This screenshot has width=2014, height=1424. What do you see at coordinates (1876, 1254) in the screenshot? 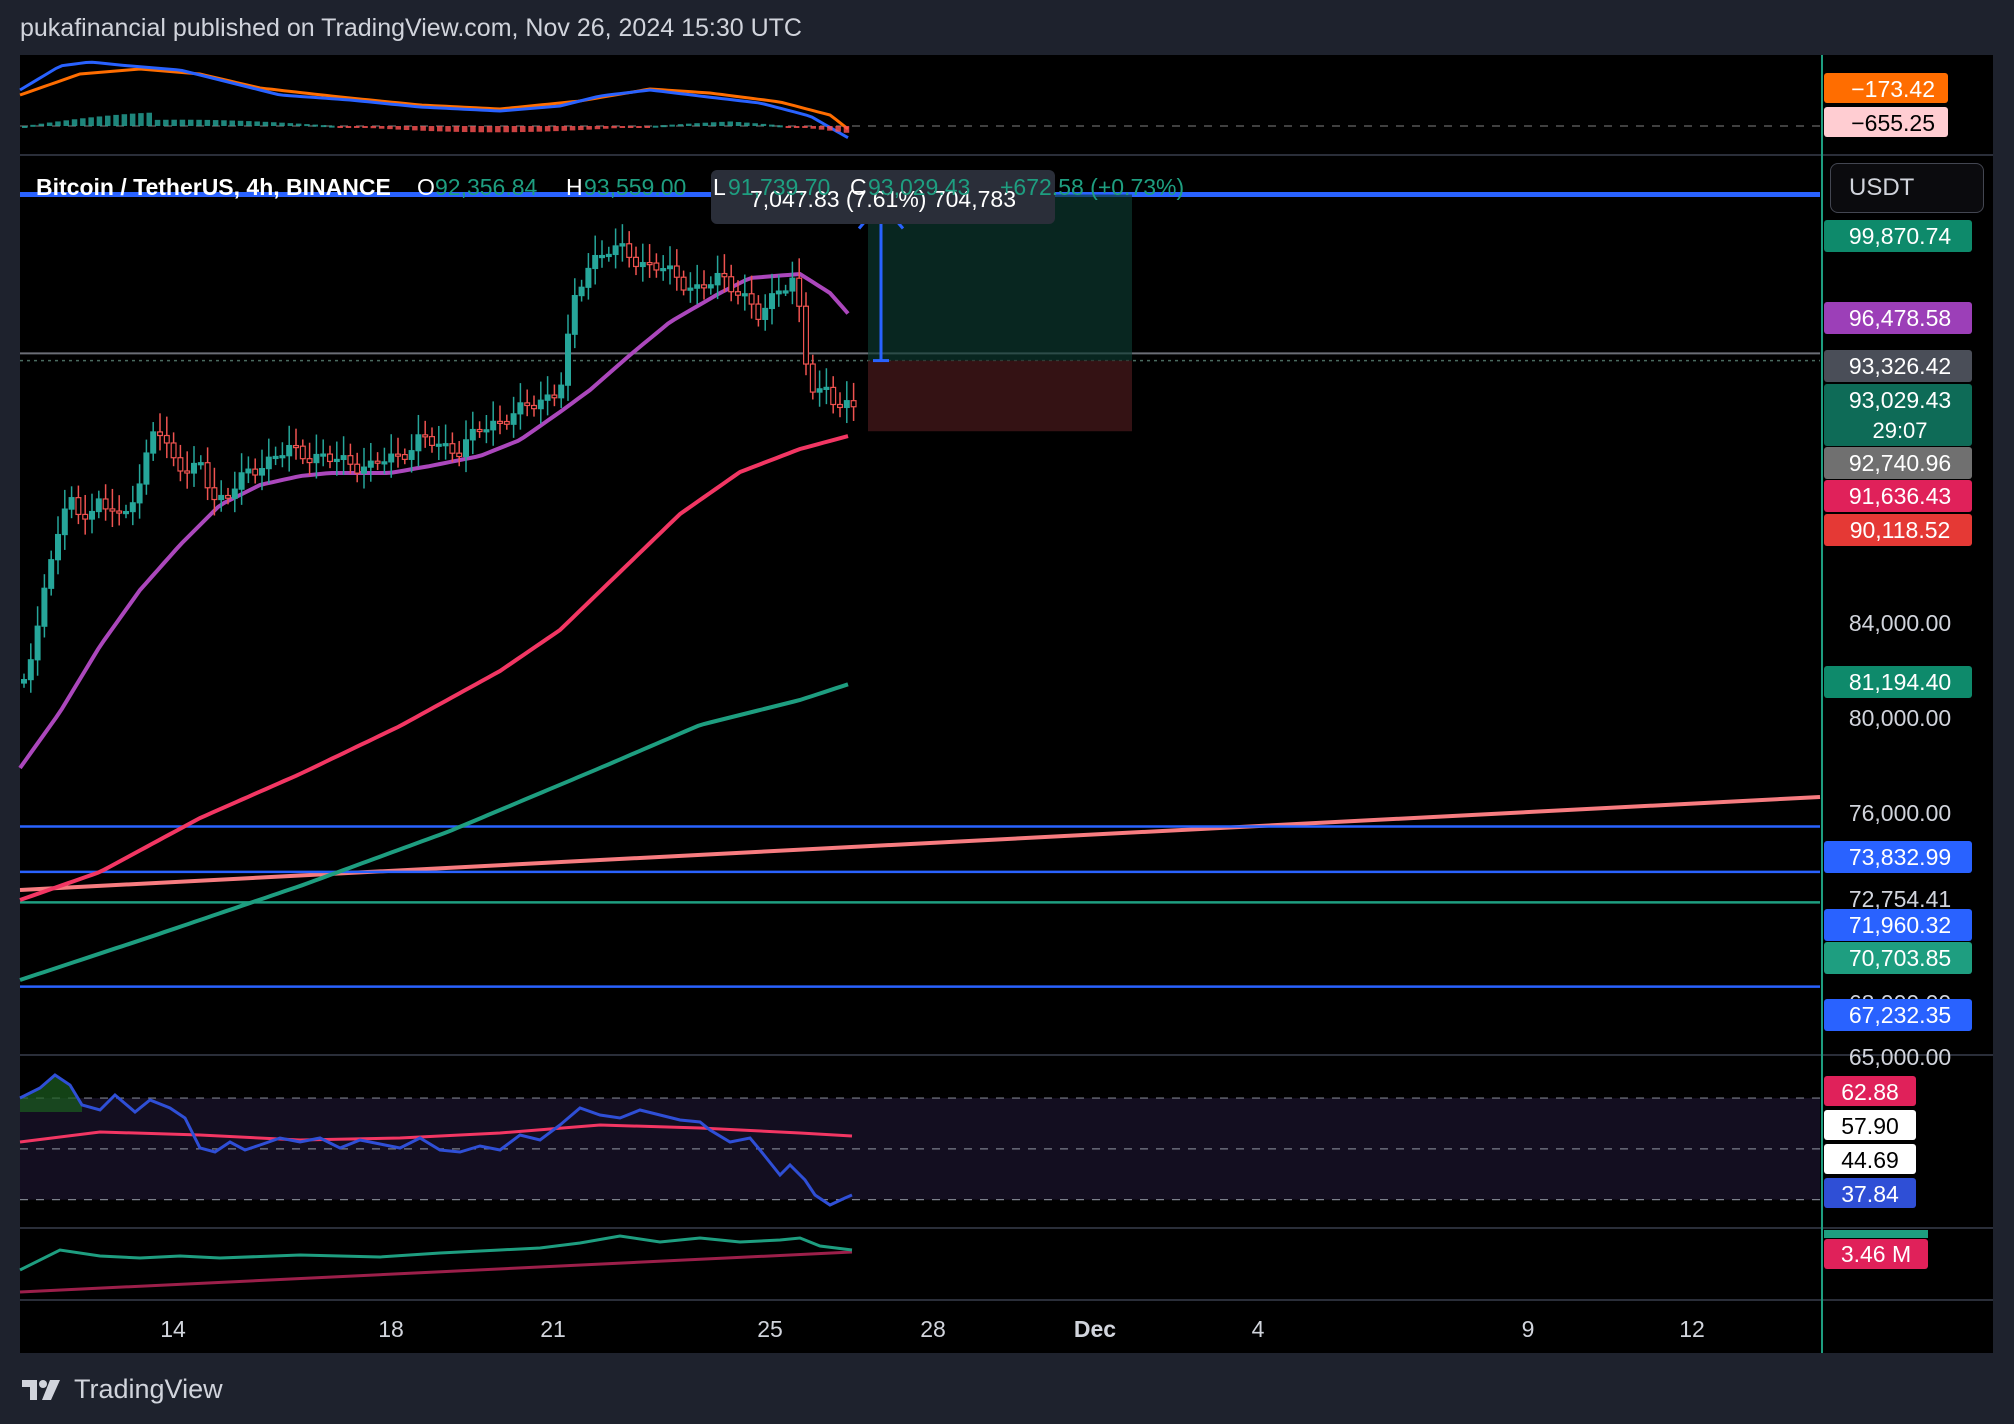
I see `volume-value-tag` at bounding box center [1876, 1254].